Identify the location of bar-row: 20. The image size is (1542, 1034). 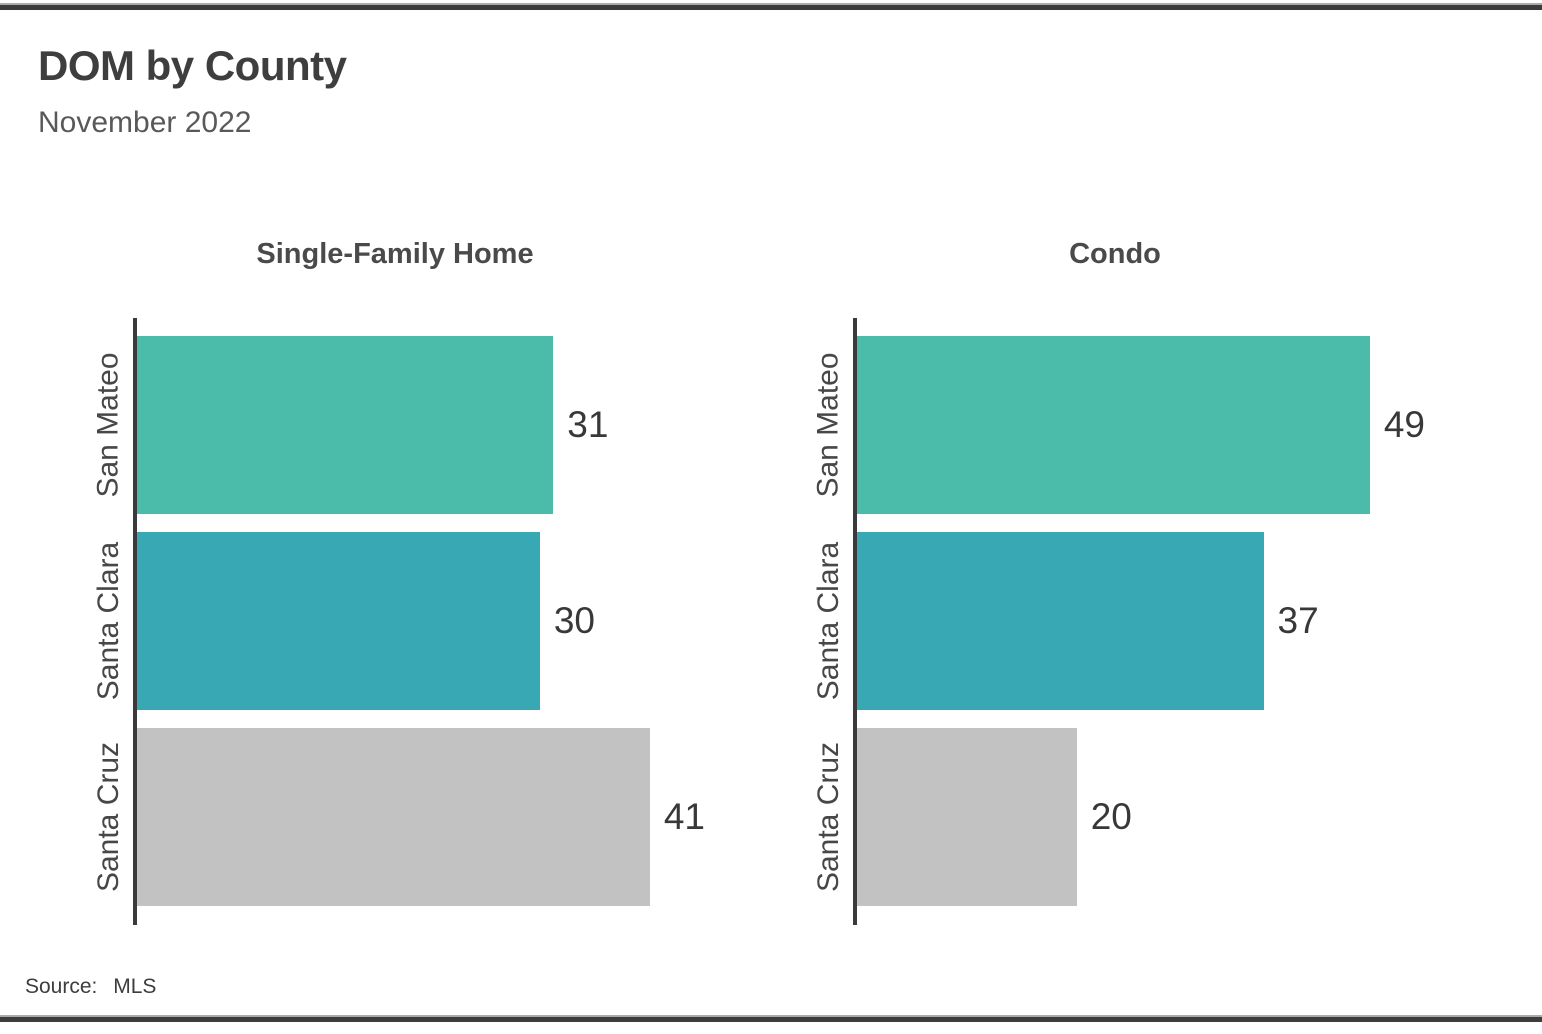
(1141, 817).